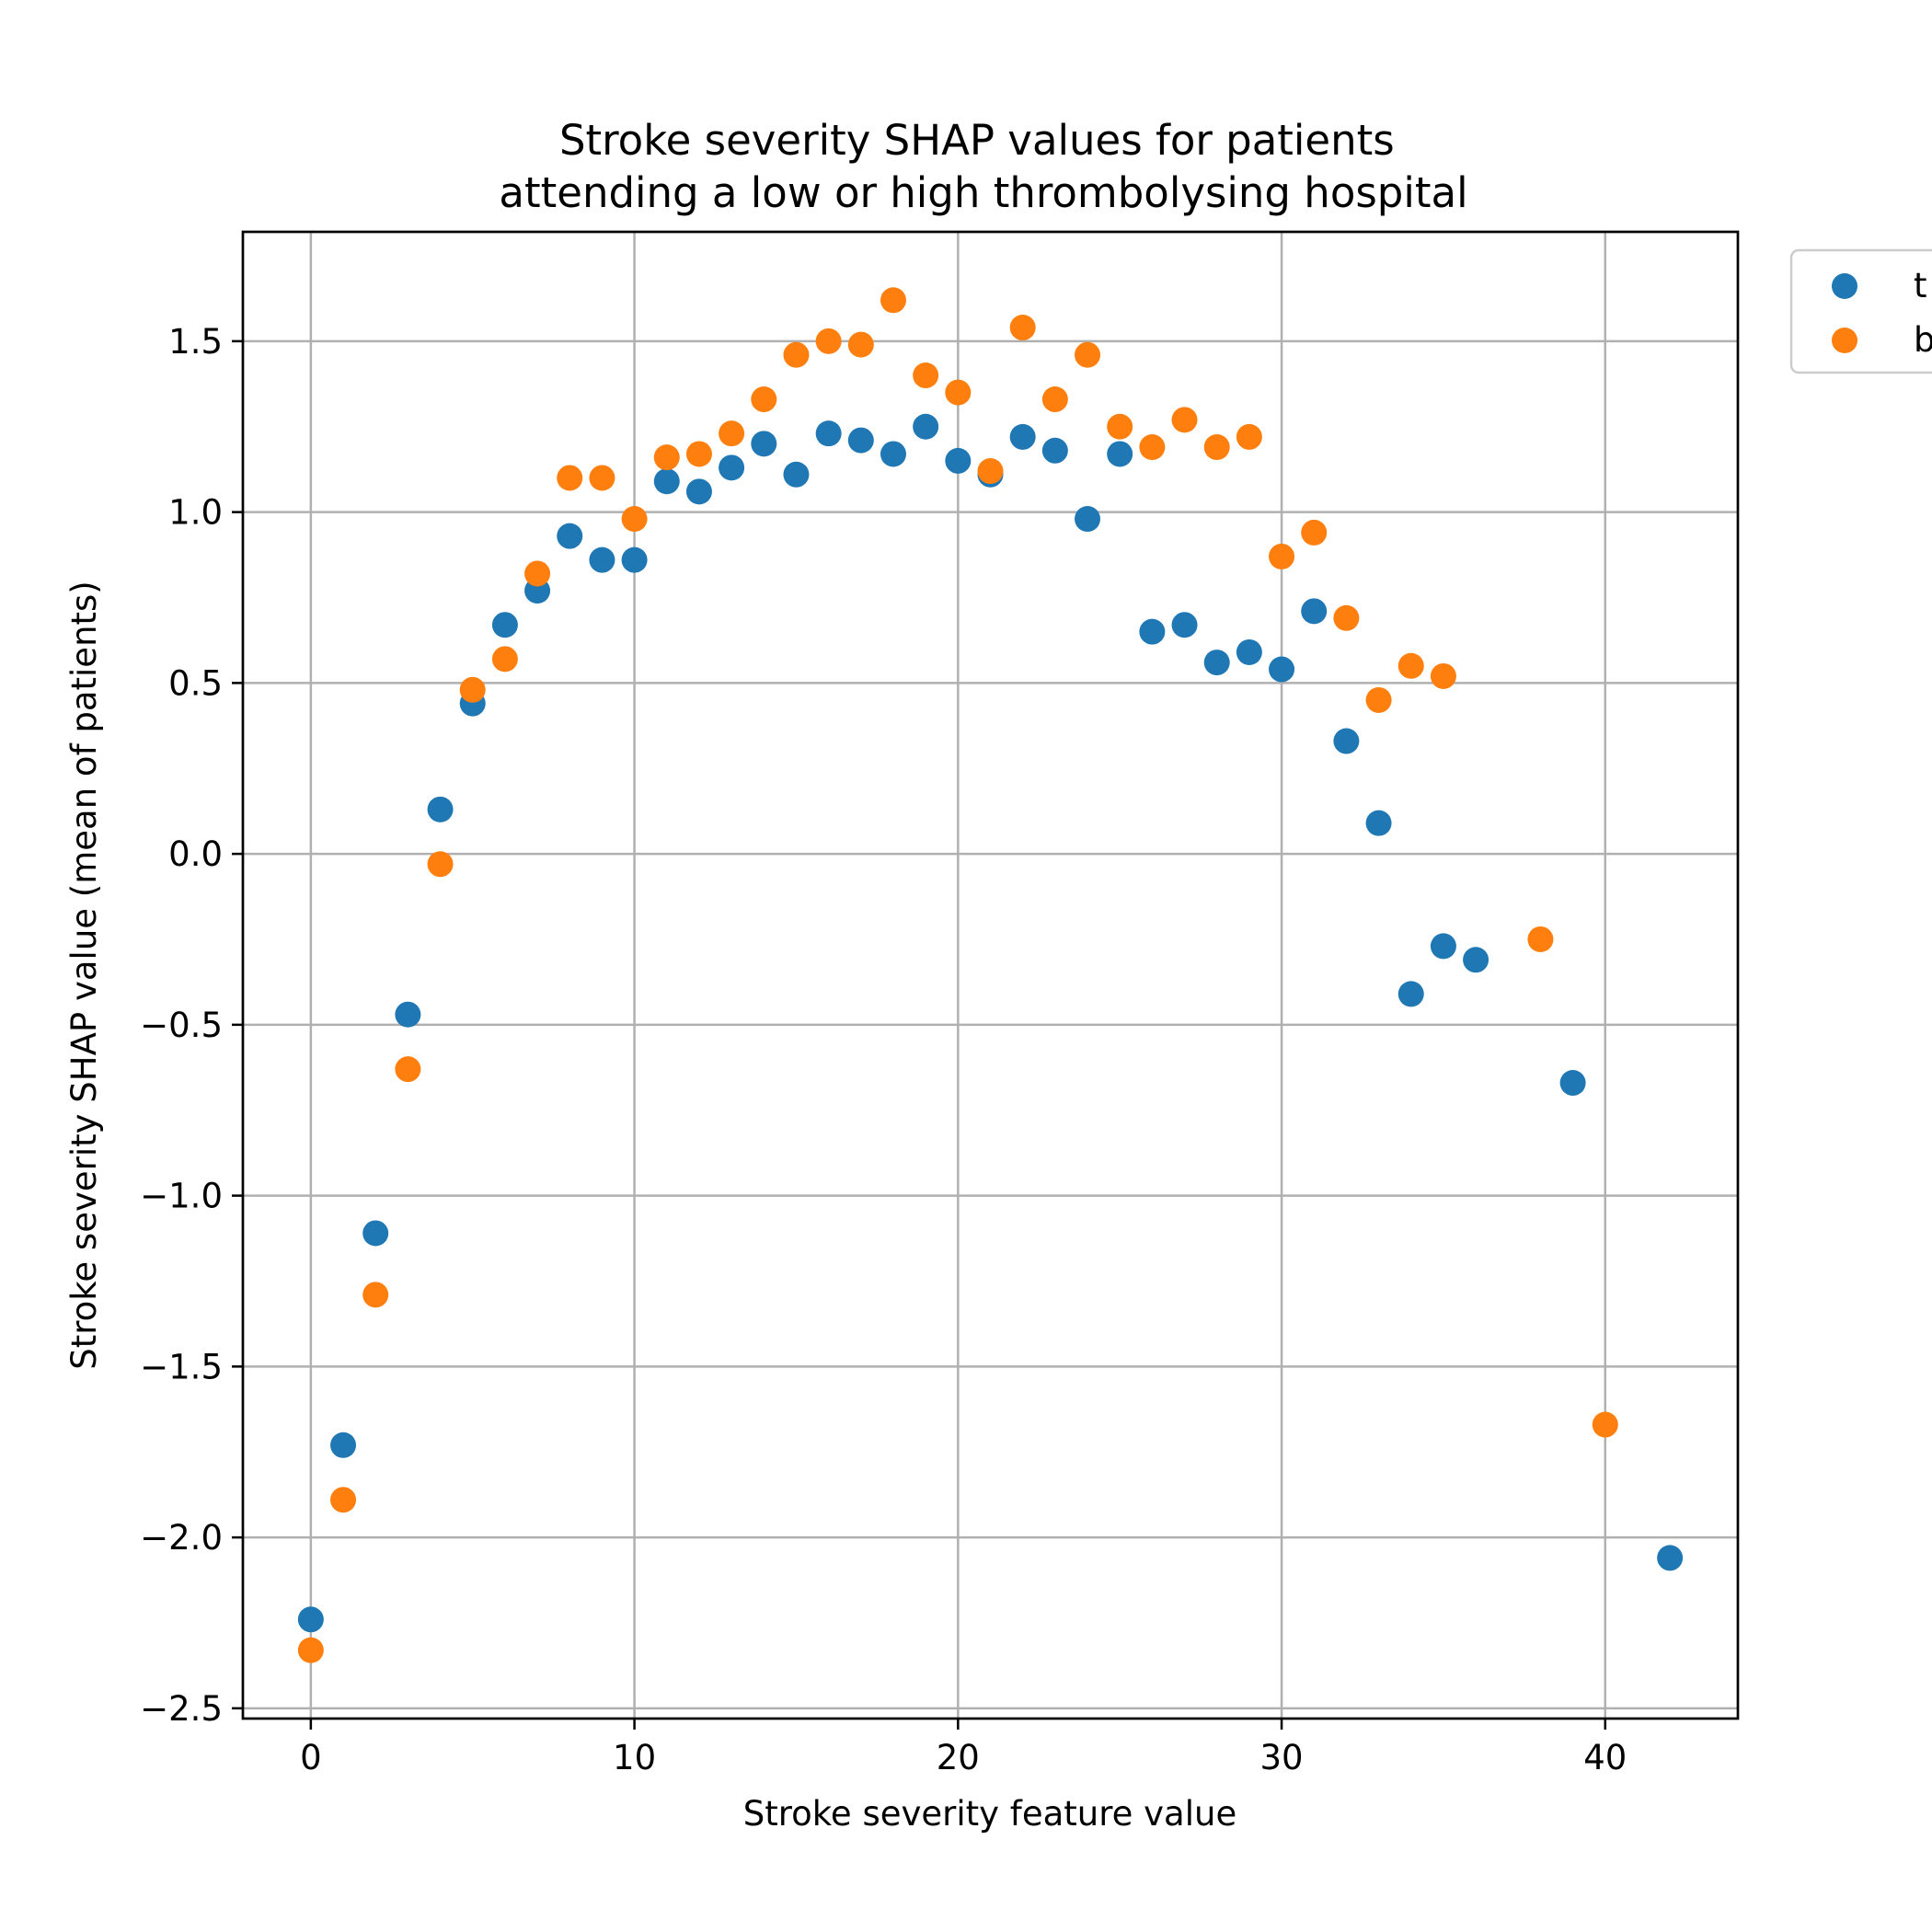 Image resolution: width=1932 pixels, height=1932 pixels. What do you see at coordinates (1920, 285) in the screenshot?
I see `legend-label-t: t` at bounding box center [1920, 285].